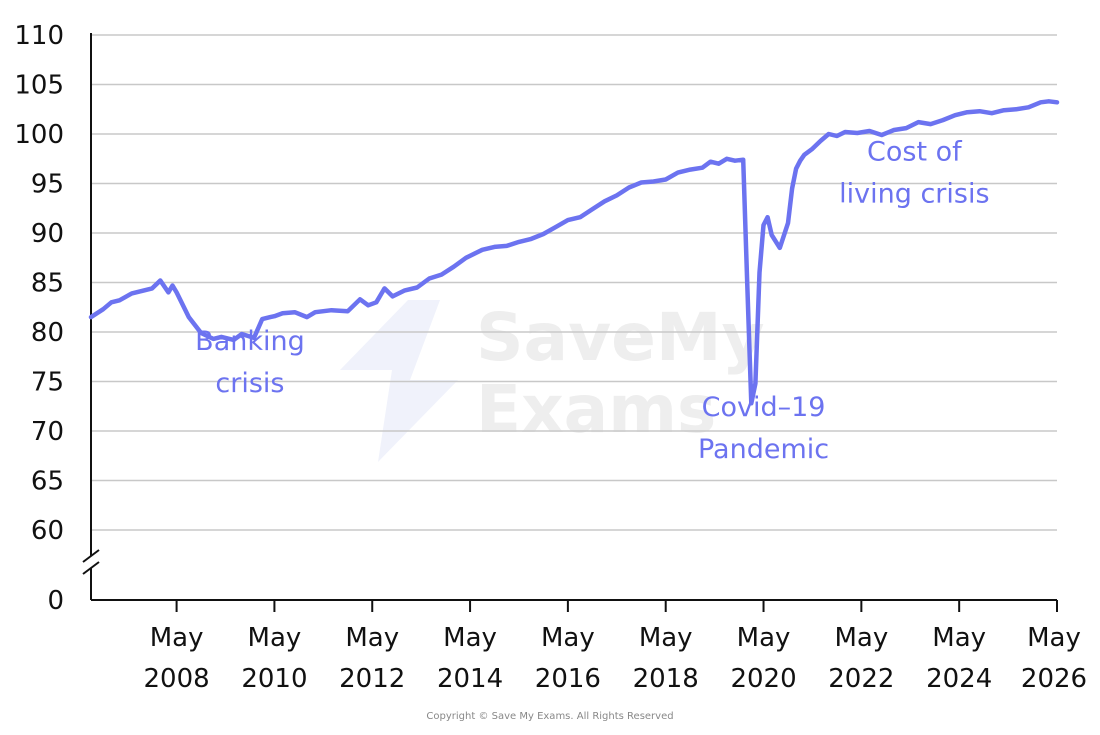 This screenshot has height=735, width=1100. What do you see at coordinates (666, 679) in the screenshot?
I see `x-tick-label-year-5: 2018` at bounding box center [666, 679].